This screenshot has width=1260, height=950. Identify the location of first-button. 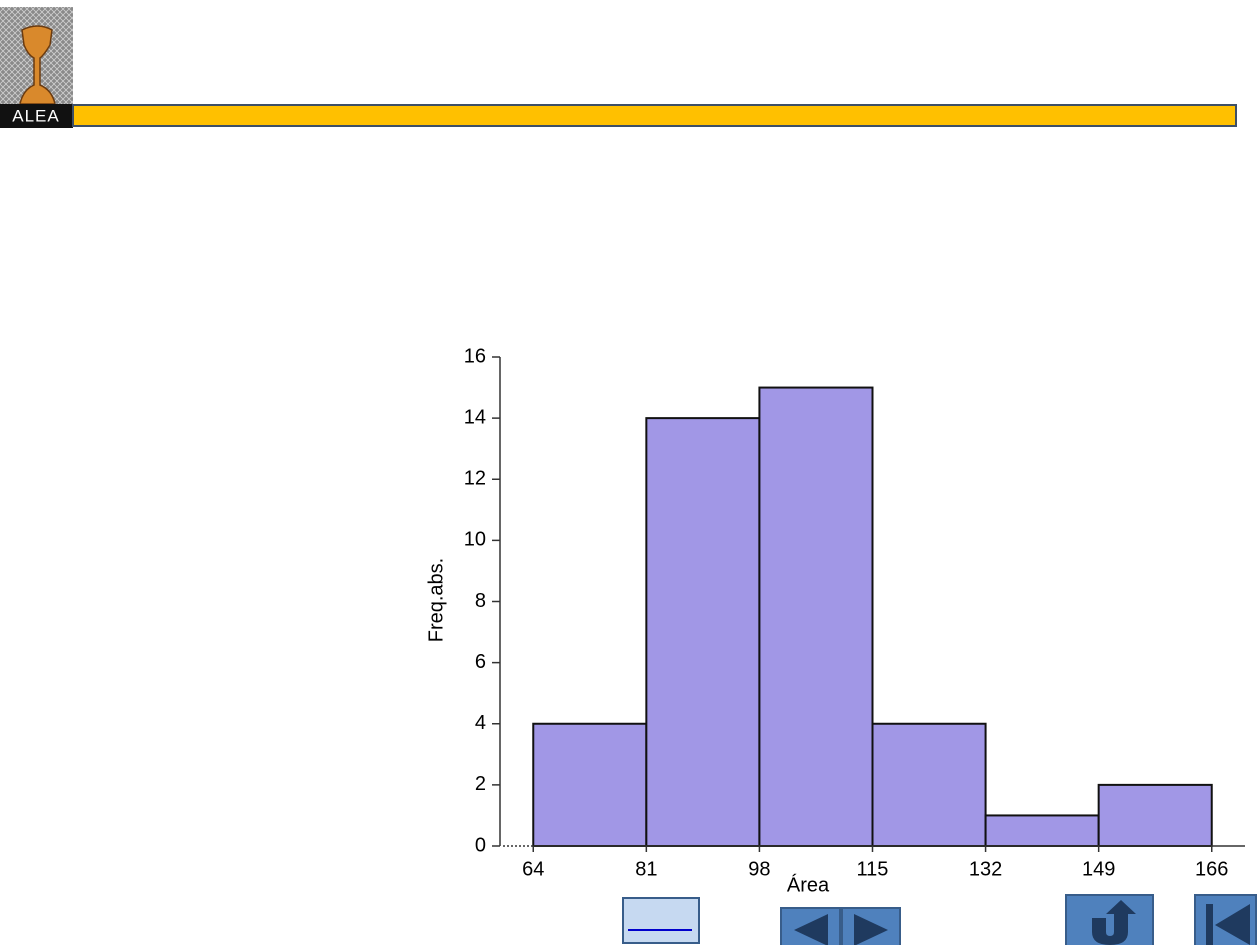
(1225, 921).